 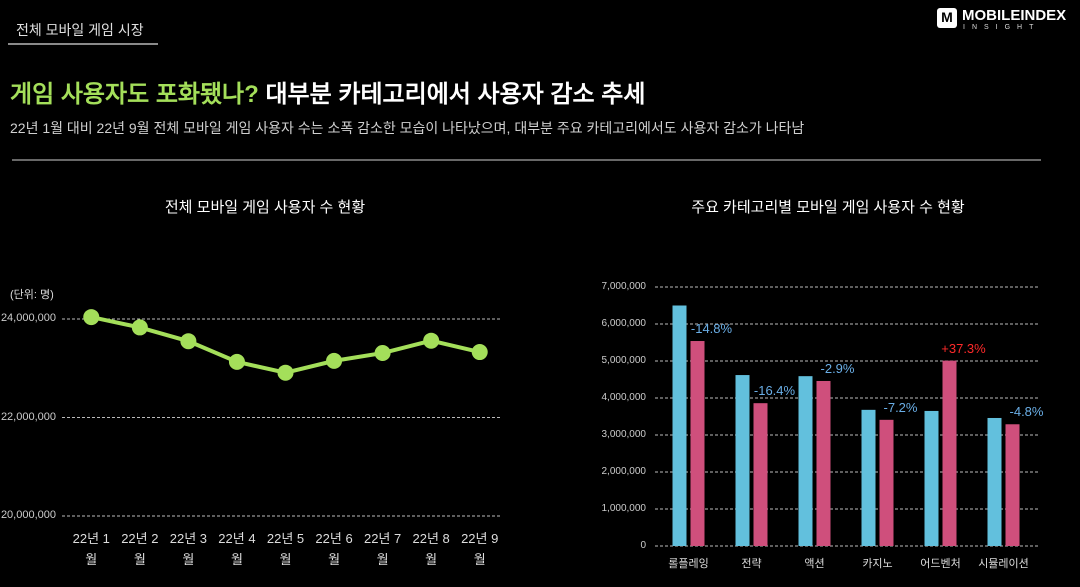 What do you see at coordinates (643, 545) in the screenshot?
I see `y-tick-label: 0` at bounding box center [643, 545].